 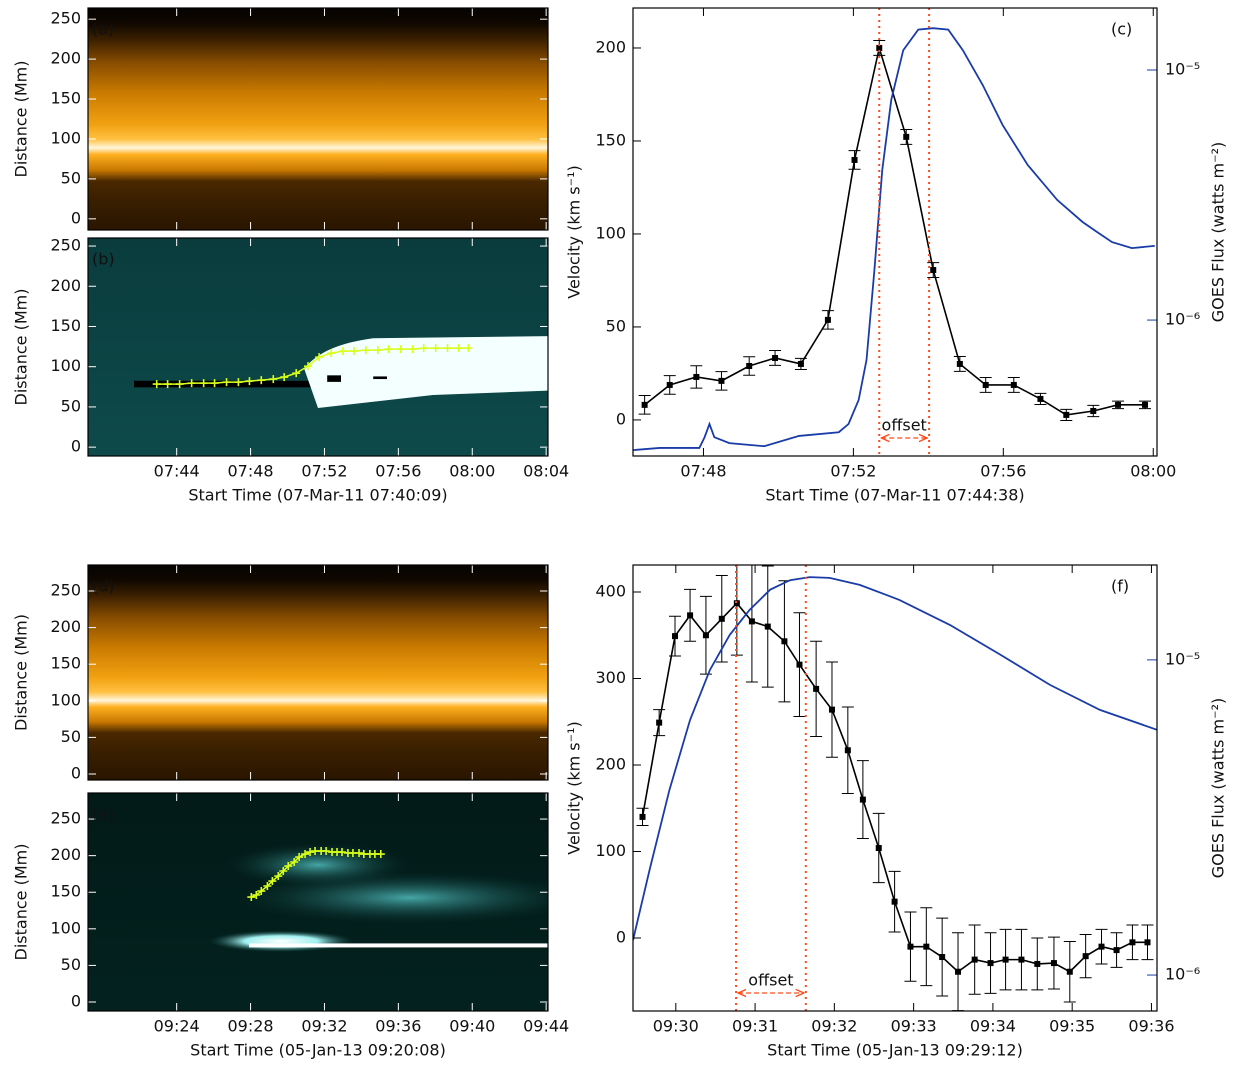 I want to click on image-map, so click(x=318, y=119).